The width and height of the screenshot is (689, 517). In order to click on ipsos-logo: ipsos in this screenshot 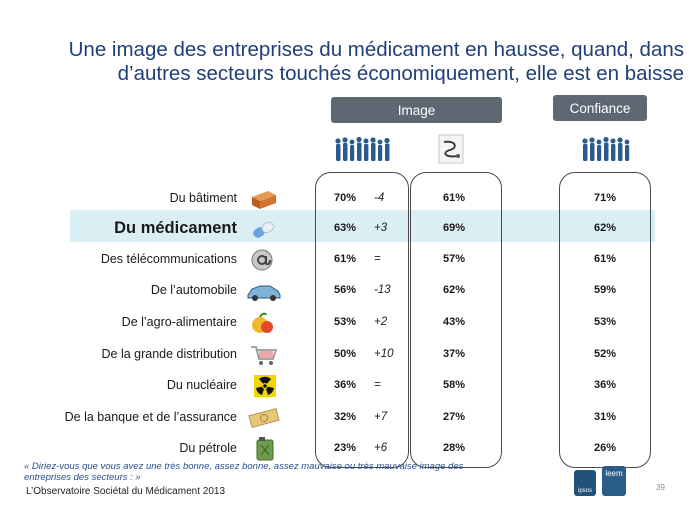, I will do `click(585, 483)`.